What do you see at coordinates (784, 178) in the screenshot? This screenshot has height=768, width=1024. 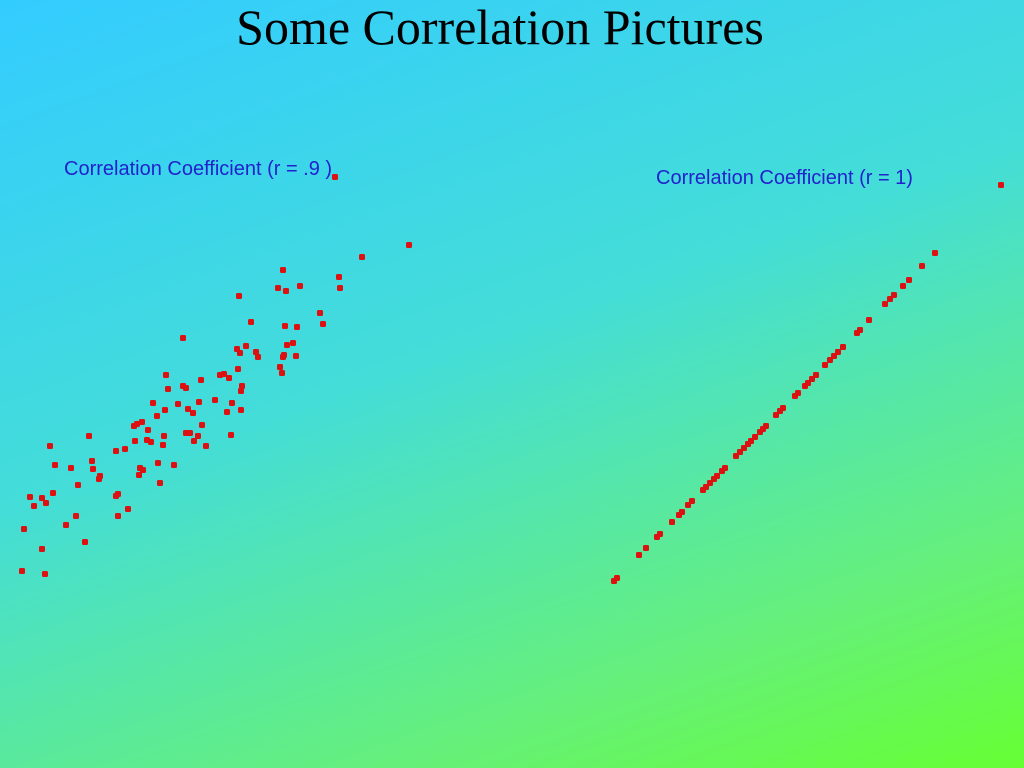 I see `chart-title: Correlation Coefficient (r = 1)` at bounding box center [784, 178].